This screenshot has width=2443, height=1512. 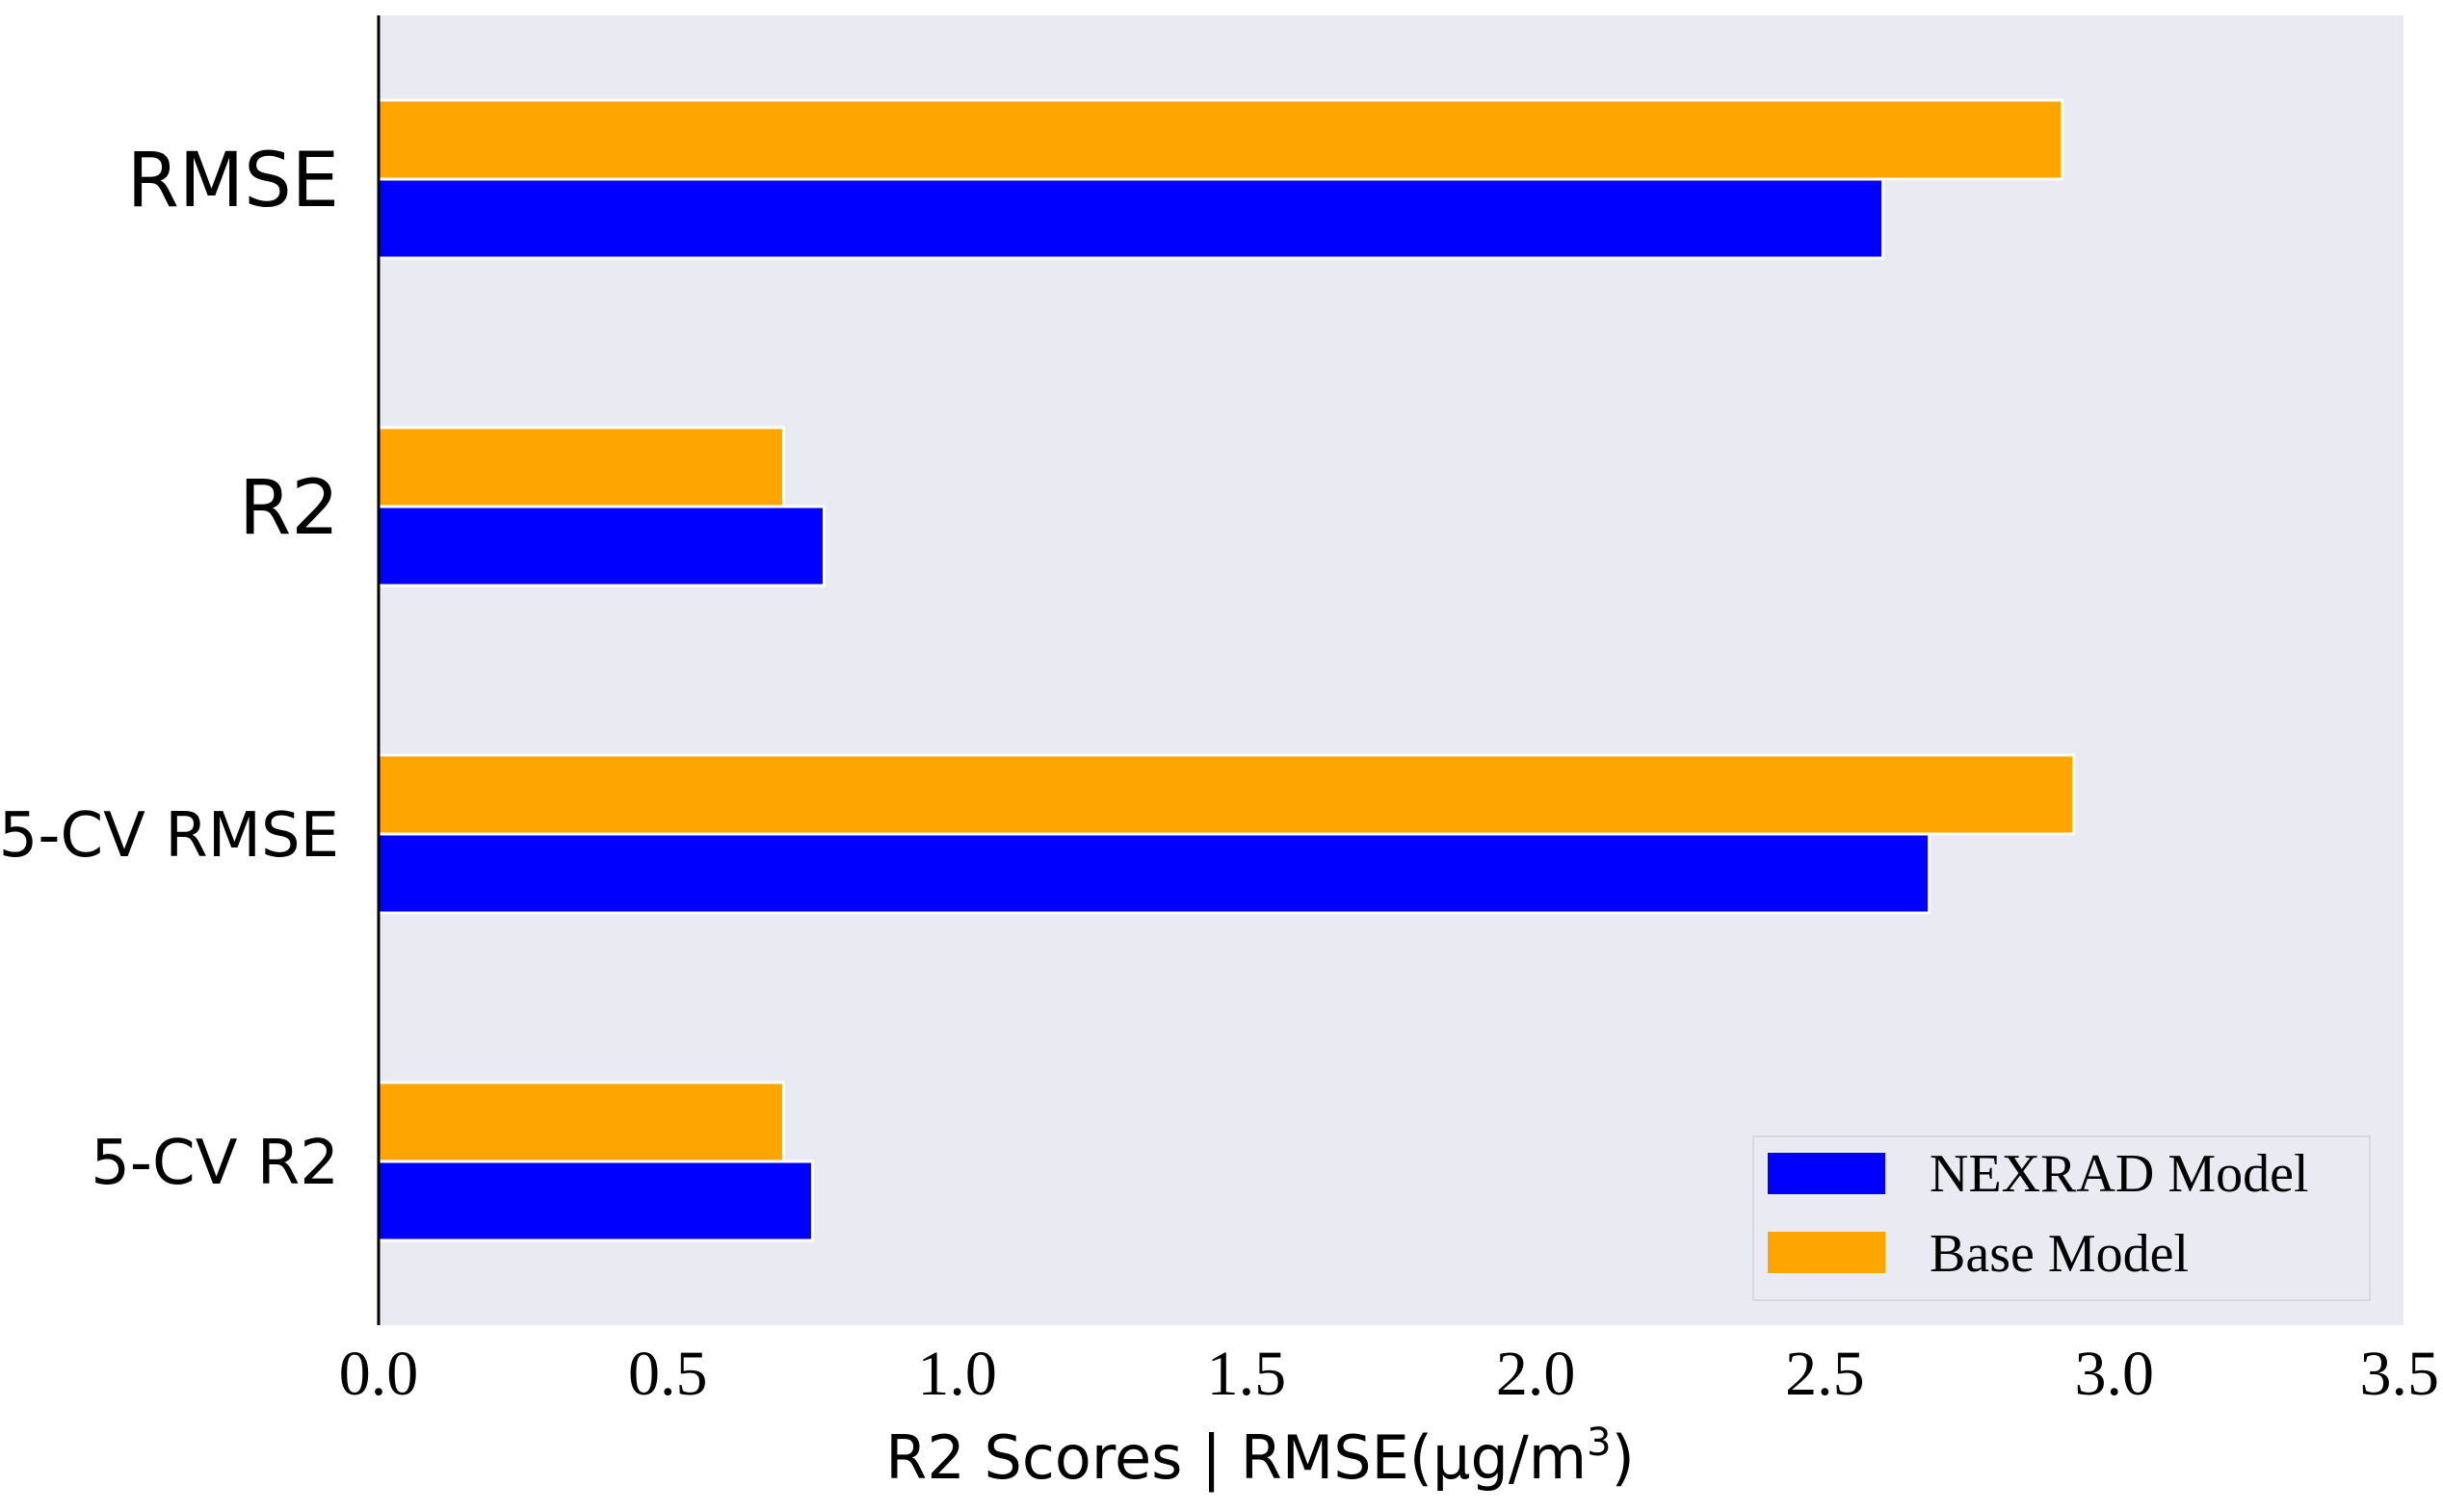 What do you see at coordinates (595, 1201) in the screenshot?
I see `bar-5-cv-r2-nexrad-model` at bounding box center [595, 1201].